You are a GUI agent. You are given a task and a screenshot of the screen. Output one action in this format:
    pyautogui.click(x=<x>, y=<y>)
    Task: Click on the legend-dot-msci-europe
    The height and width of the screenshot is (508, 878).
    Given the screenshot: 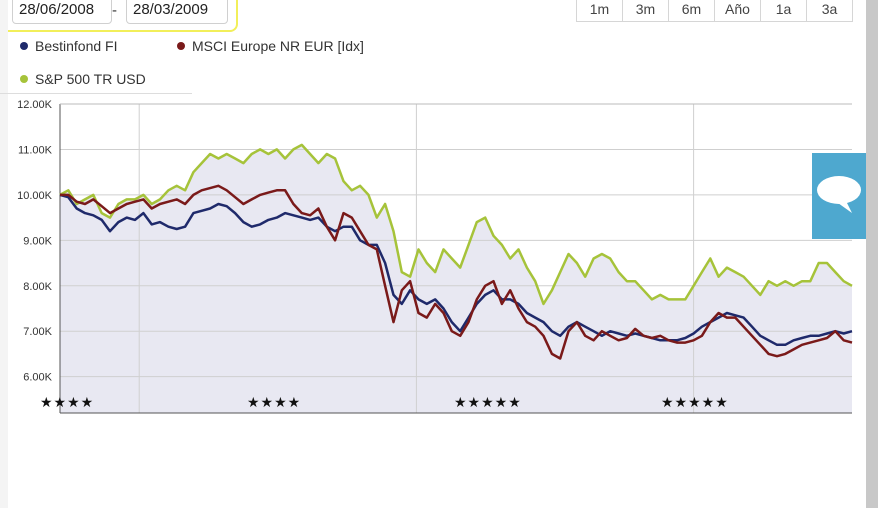 What is the action you would take?
    pyautogui.click(x=181, y=46)
    